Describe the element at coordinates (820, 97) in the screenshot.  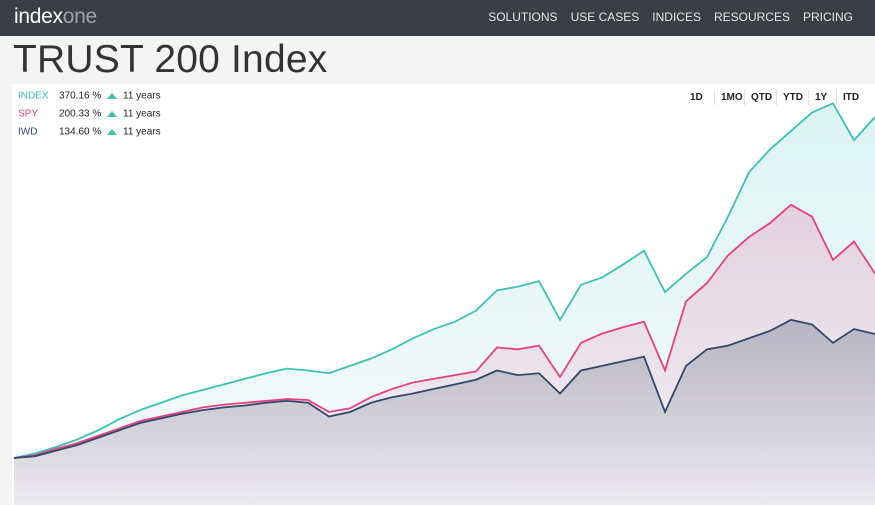
I see `range-button: 1Y` at that location.